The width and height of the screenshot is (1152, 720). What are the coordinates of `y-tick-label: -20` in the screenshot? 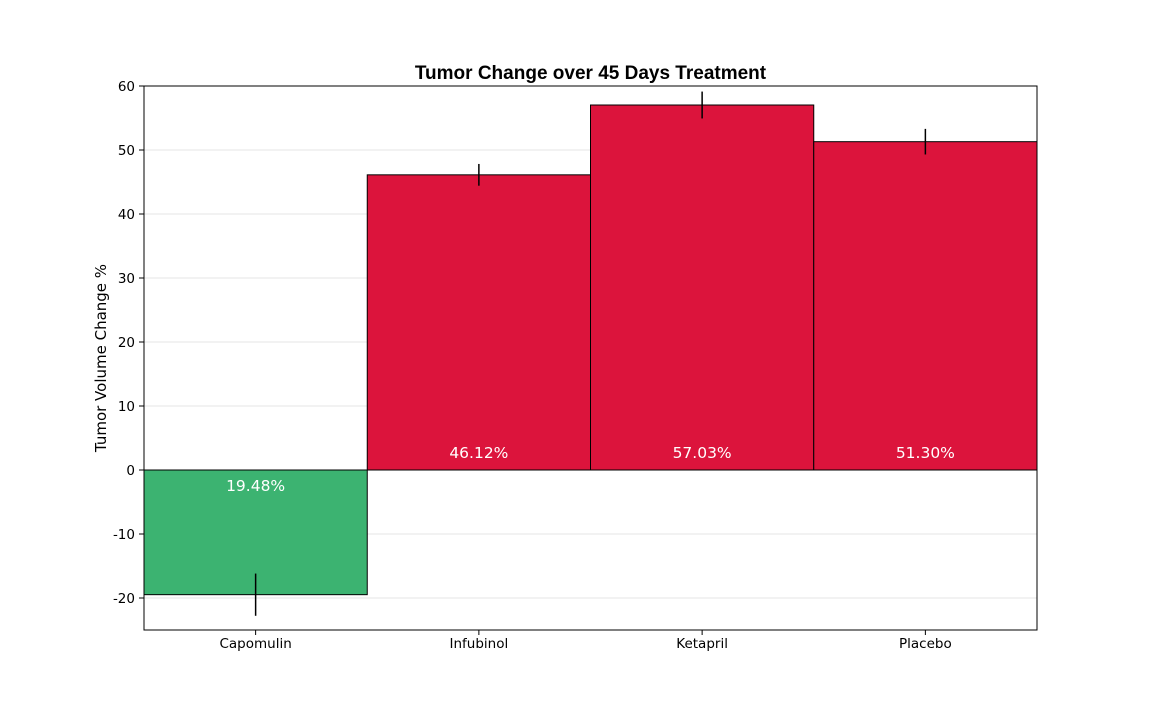 It's located at (124, 599).